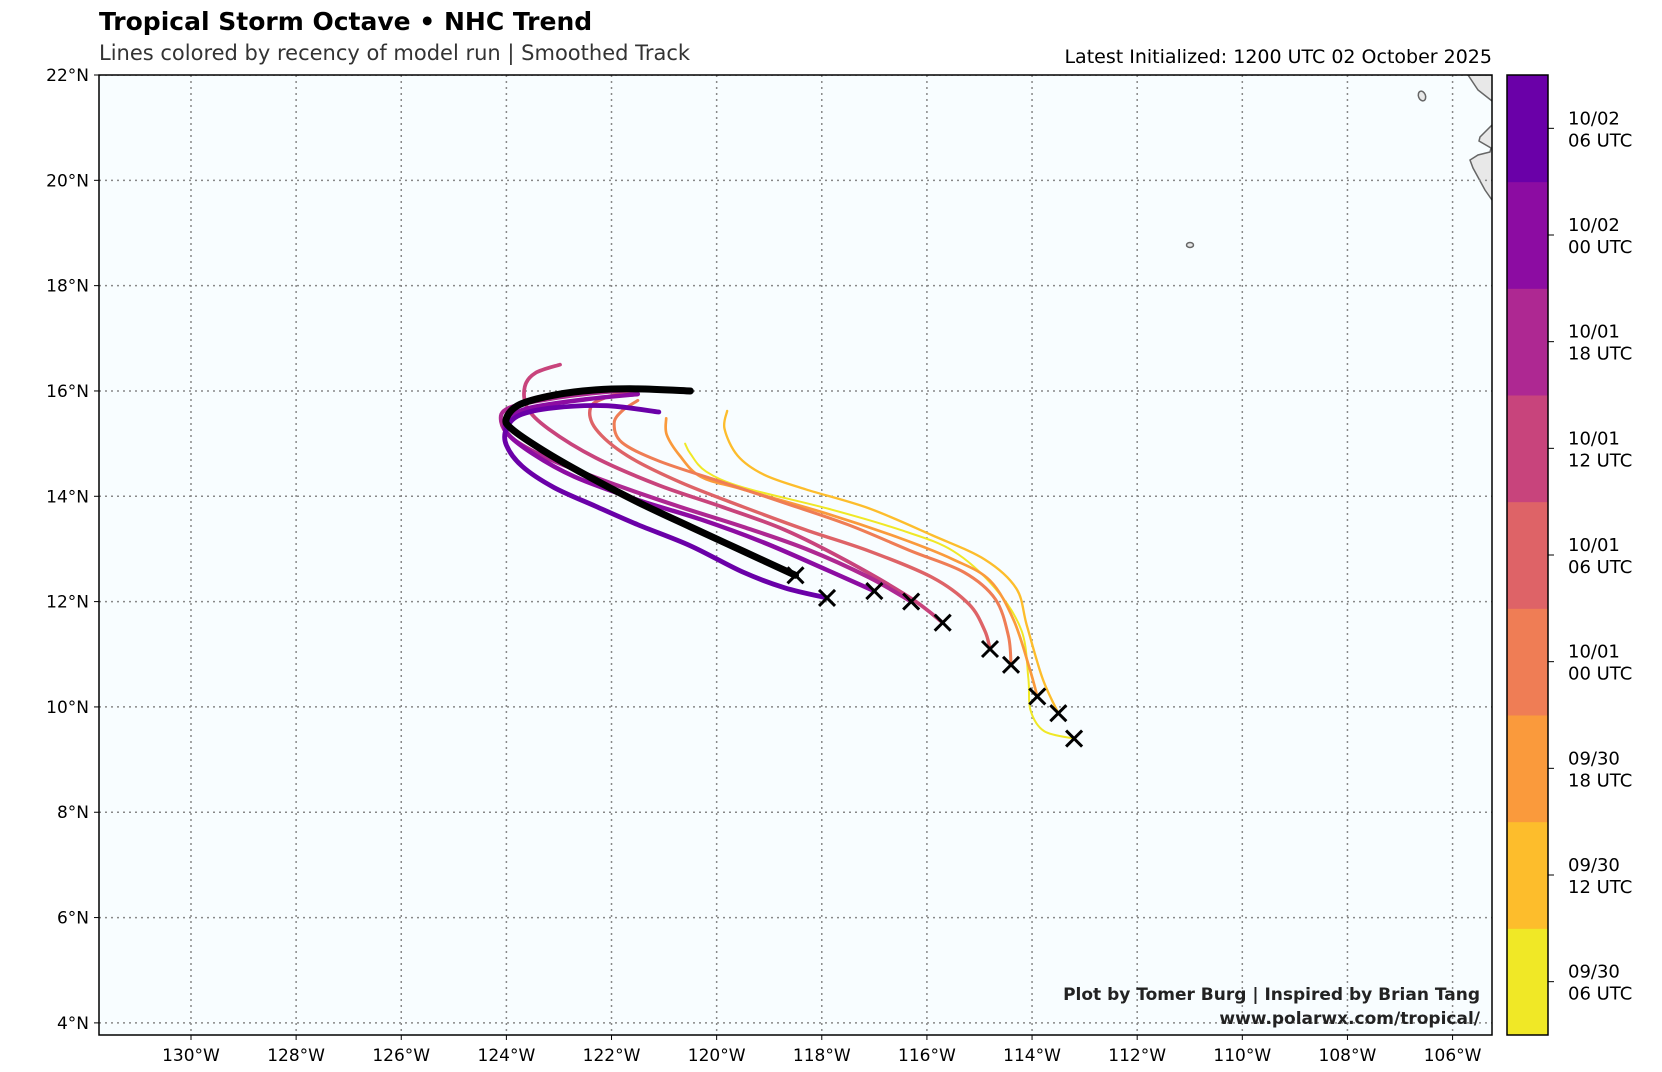  What do you see at coordinates (612, 1056) in the screenshot?
I see `x-tick-label: 122°W` at bounding box center [612, 1056].